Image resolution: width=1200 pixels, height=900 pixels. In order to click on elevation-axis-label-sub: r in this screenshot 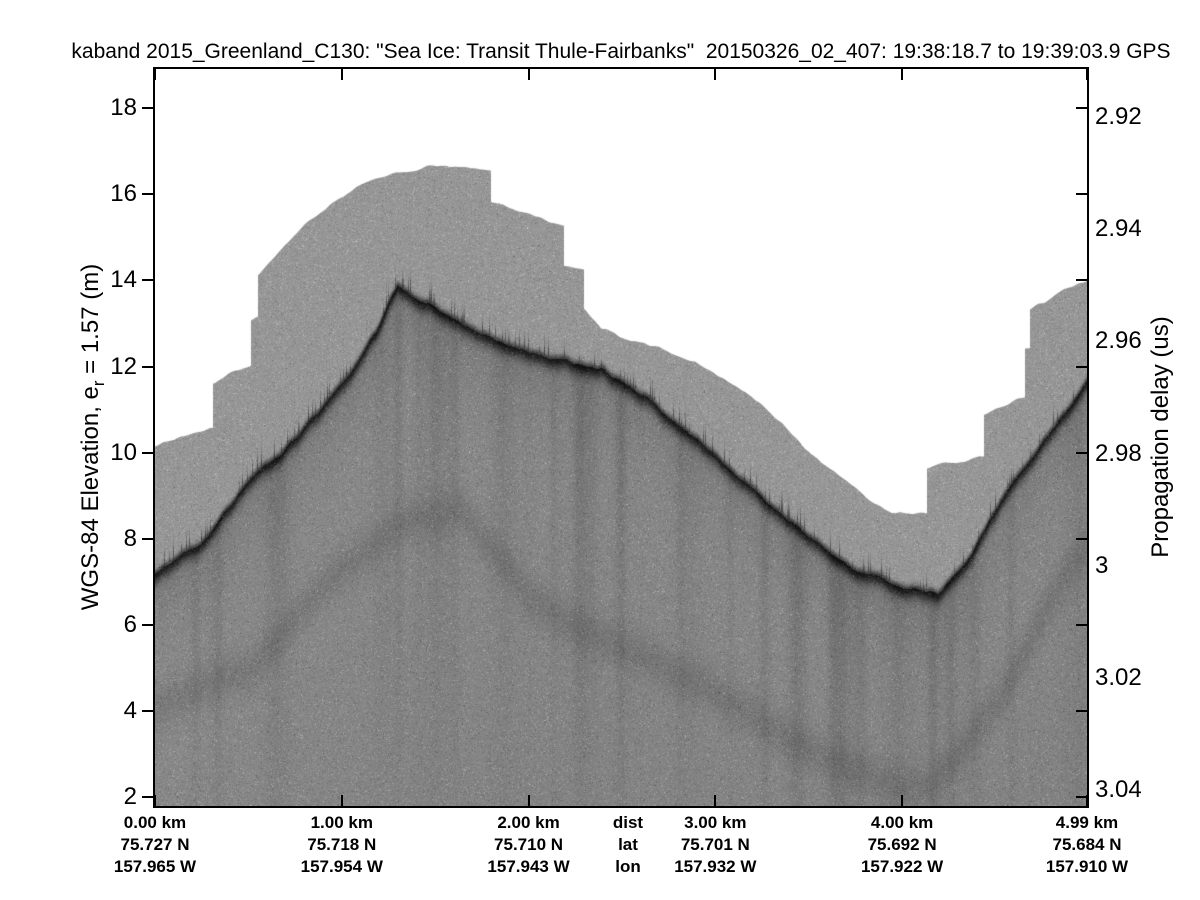, I will do `click(98, 383)`.